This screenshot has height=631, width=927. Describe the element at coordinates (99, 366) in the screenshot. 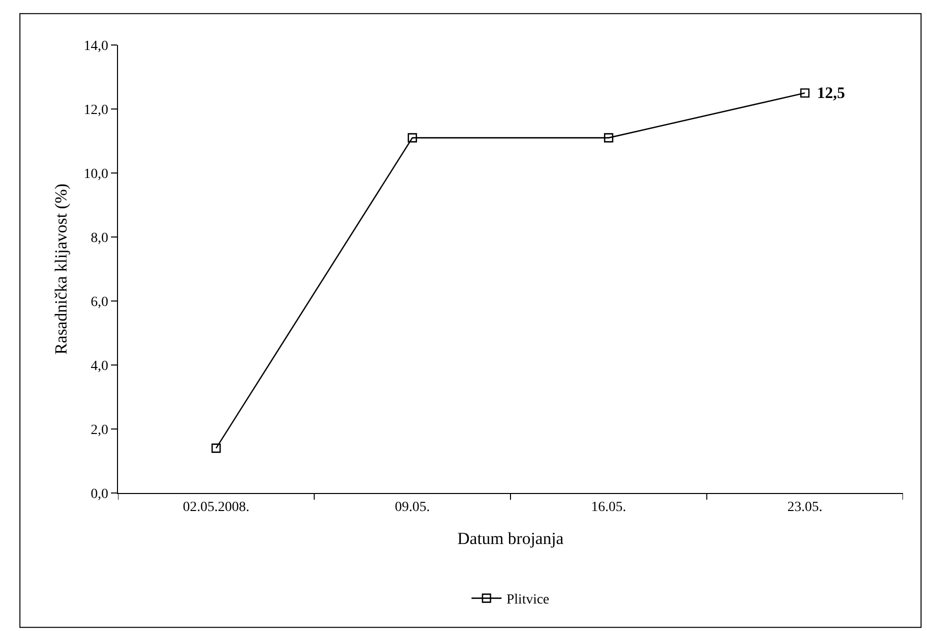

I see `y-tick-label: 4,0` at that location.